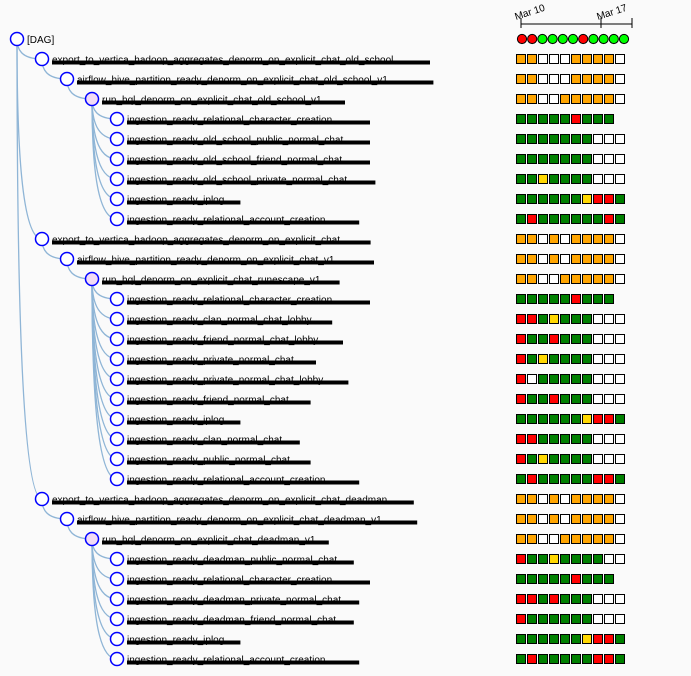 Image resolution: width=691 pixels, height=676 pixels. Describe the element at coordinates (522, 39) in the screenshot. I see `dag-run-failed` at that location.